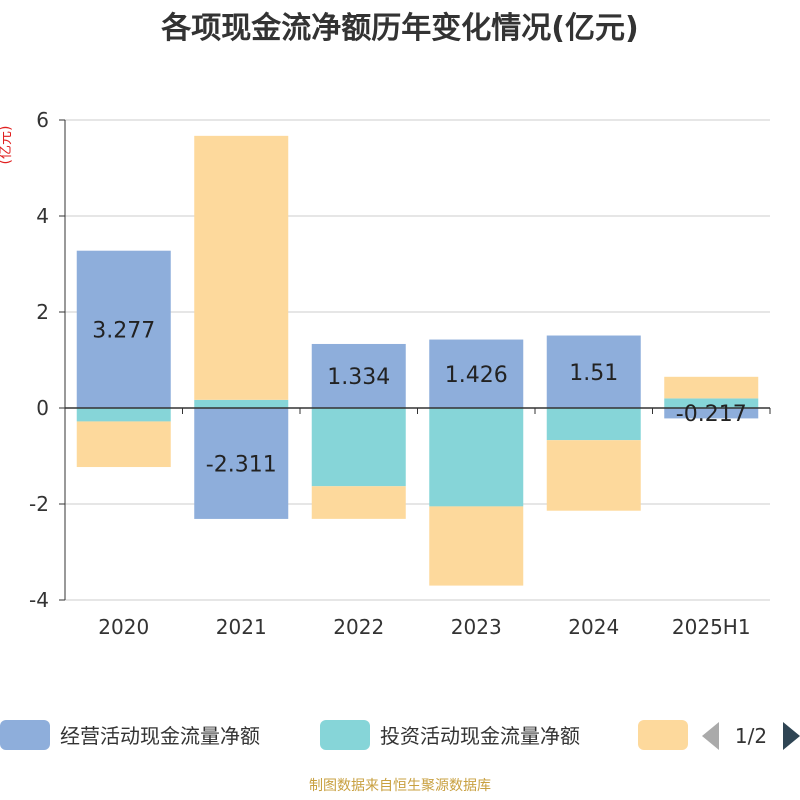  Describe the element at coordinates (476, 627) in the screenshot. I see `x-tick-label: 2023` at that location.